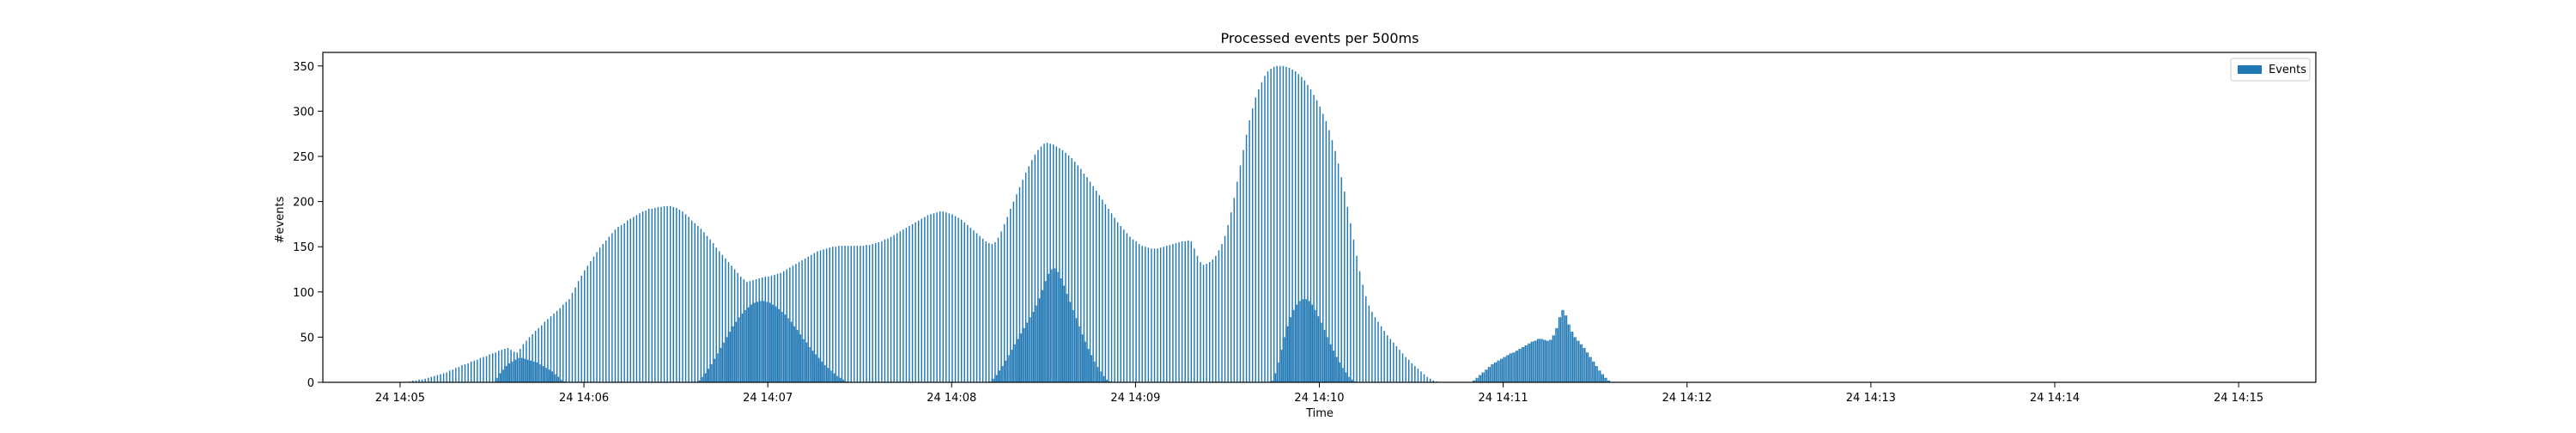 This screenshot has width=2576, height=433. I want to click on x-tick-label: 24 14:06, so click(584, 398).